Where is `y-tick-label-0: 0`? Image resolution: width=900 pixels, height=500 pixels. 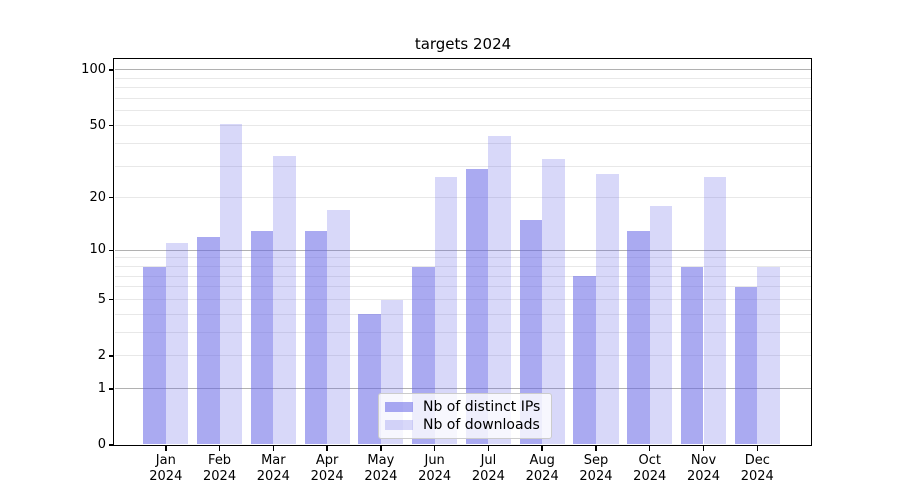 y-tick-label-0: 0 is located at coordinates (101, 445).